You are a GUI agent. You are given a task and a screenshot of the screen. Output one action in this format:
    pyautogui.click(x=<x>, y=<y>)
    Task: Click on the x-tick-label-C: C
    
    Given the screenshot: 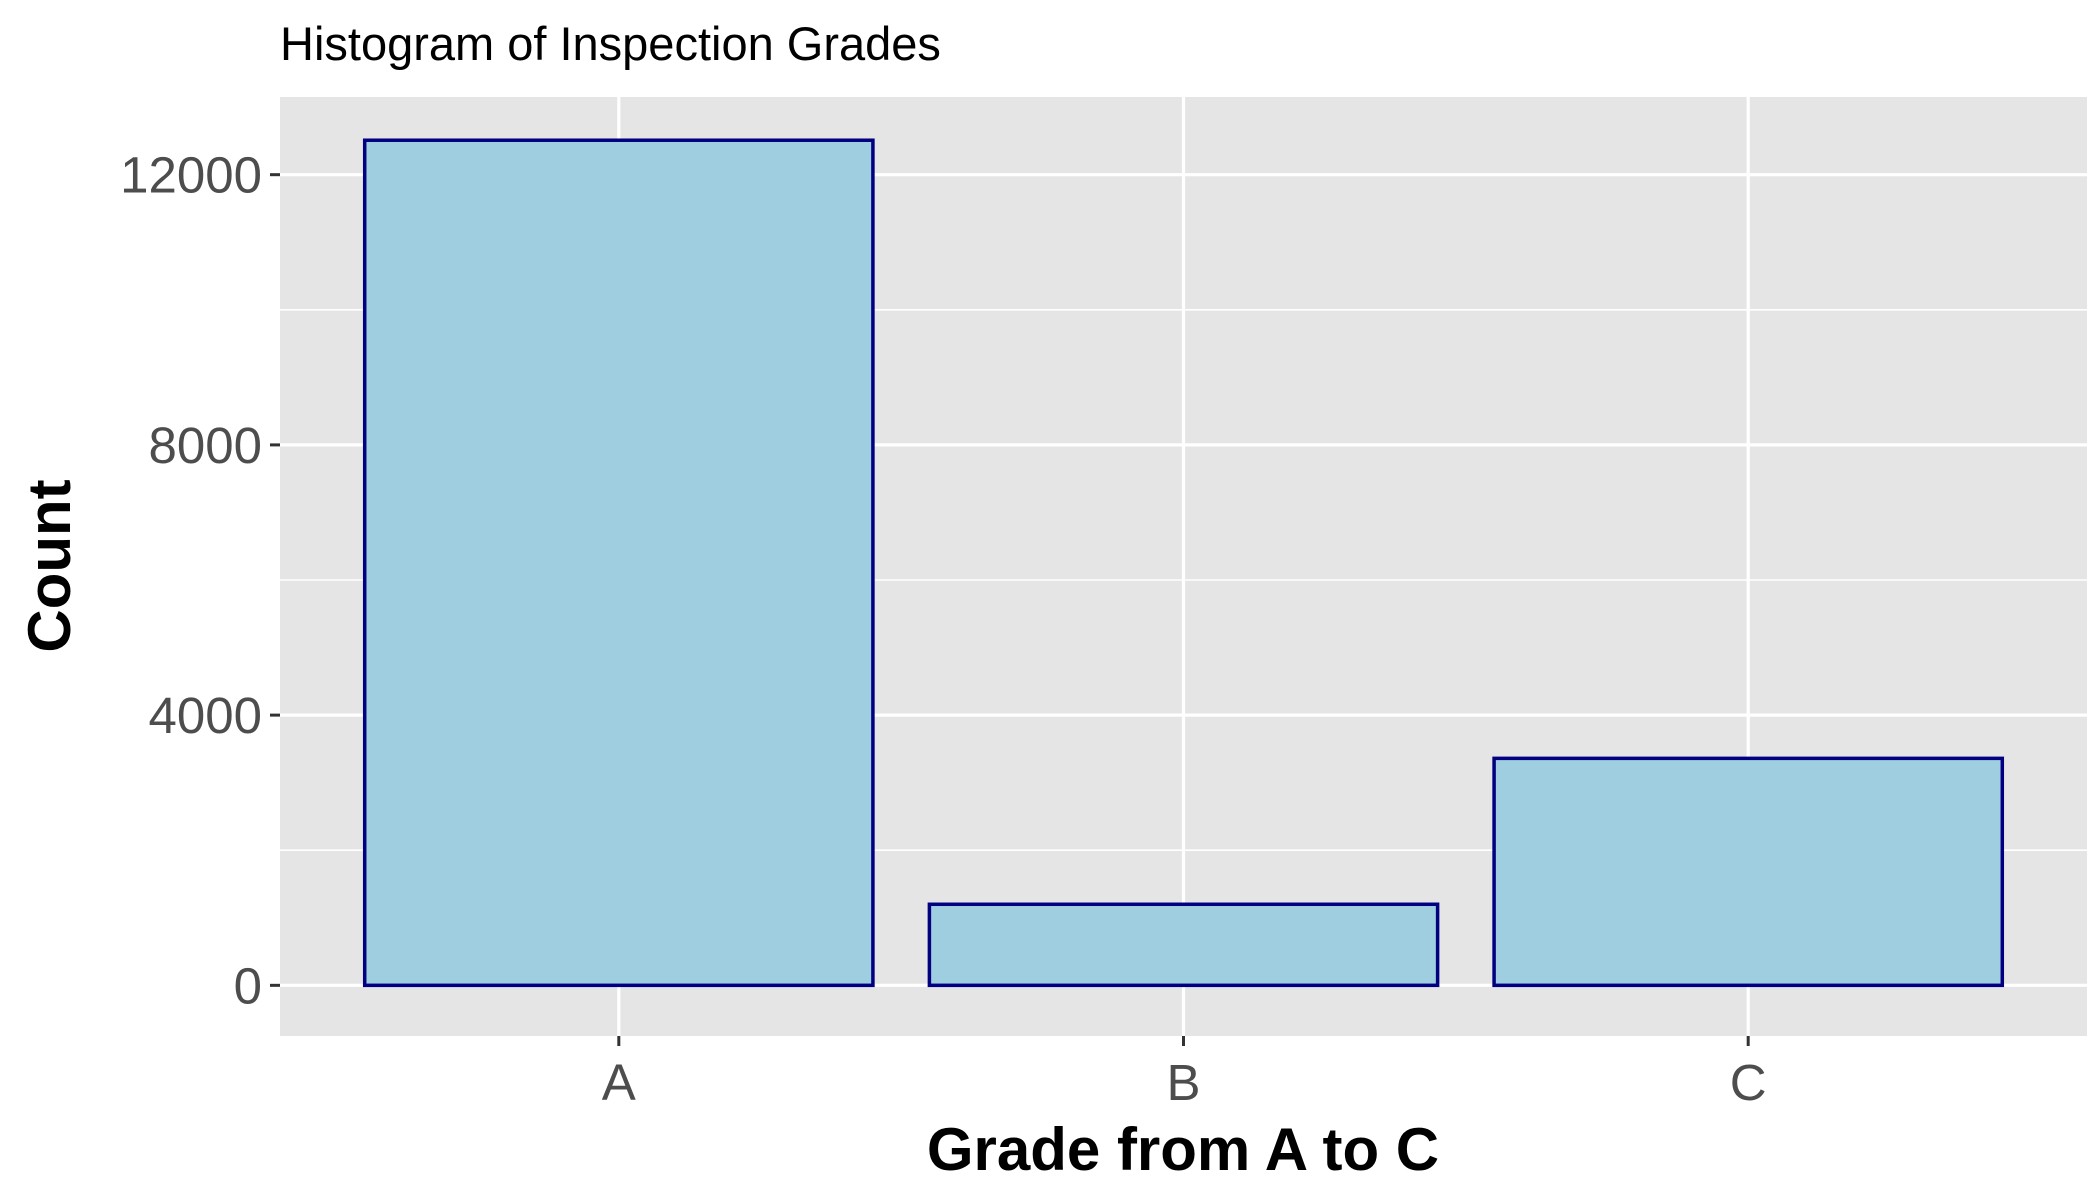 What is the action you would take?
    pyautogui.click(x=1748, y=1082)
    